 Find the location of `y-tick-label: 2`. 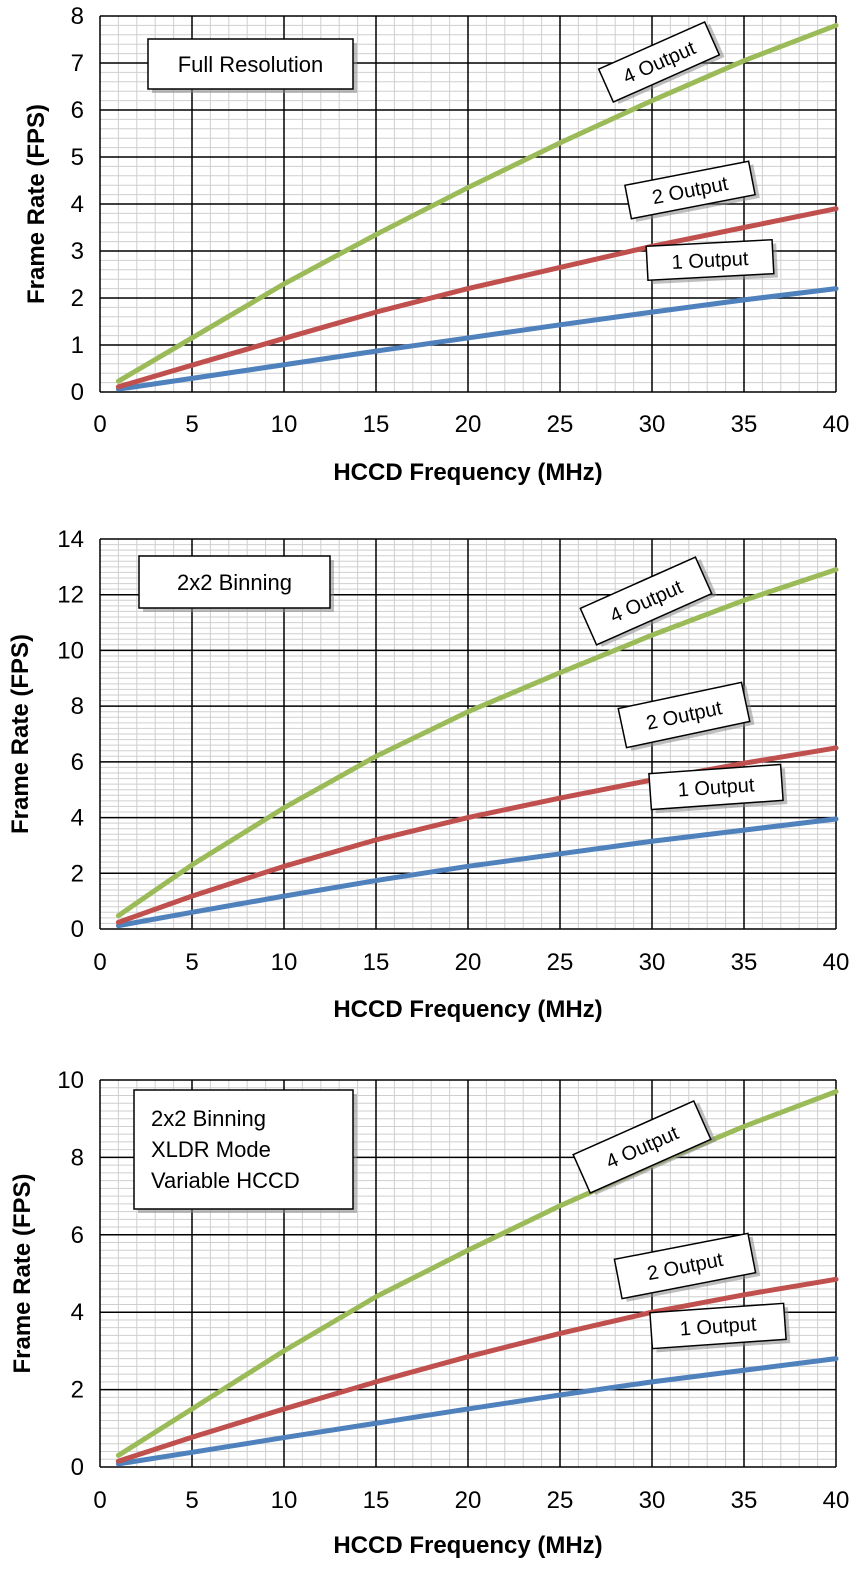

y-tick-label: 2 is located at coordinates (77, 873).